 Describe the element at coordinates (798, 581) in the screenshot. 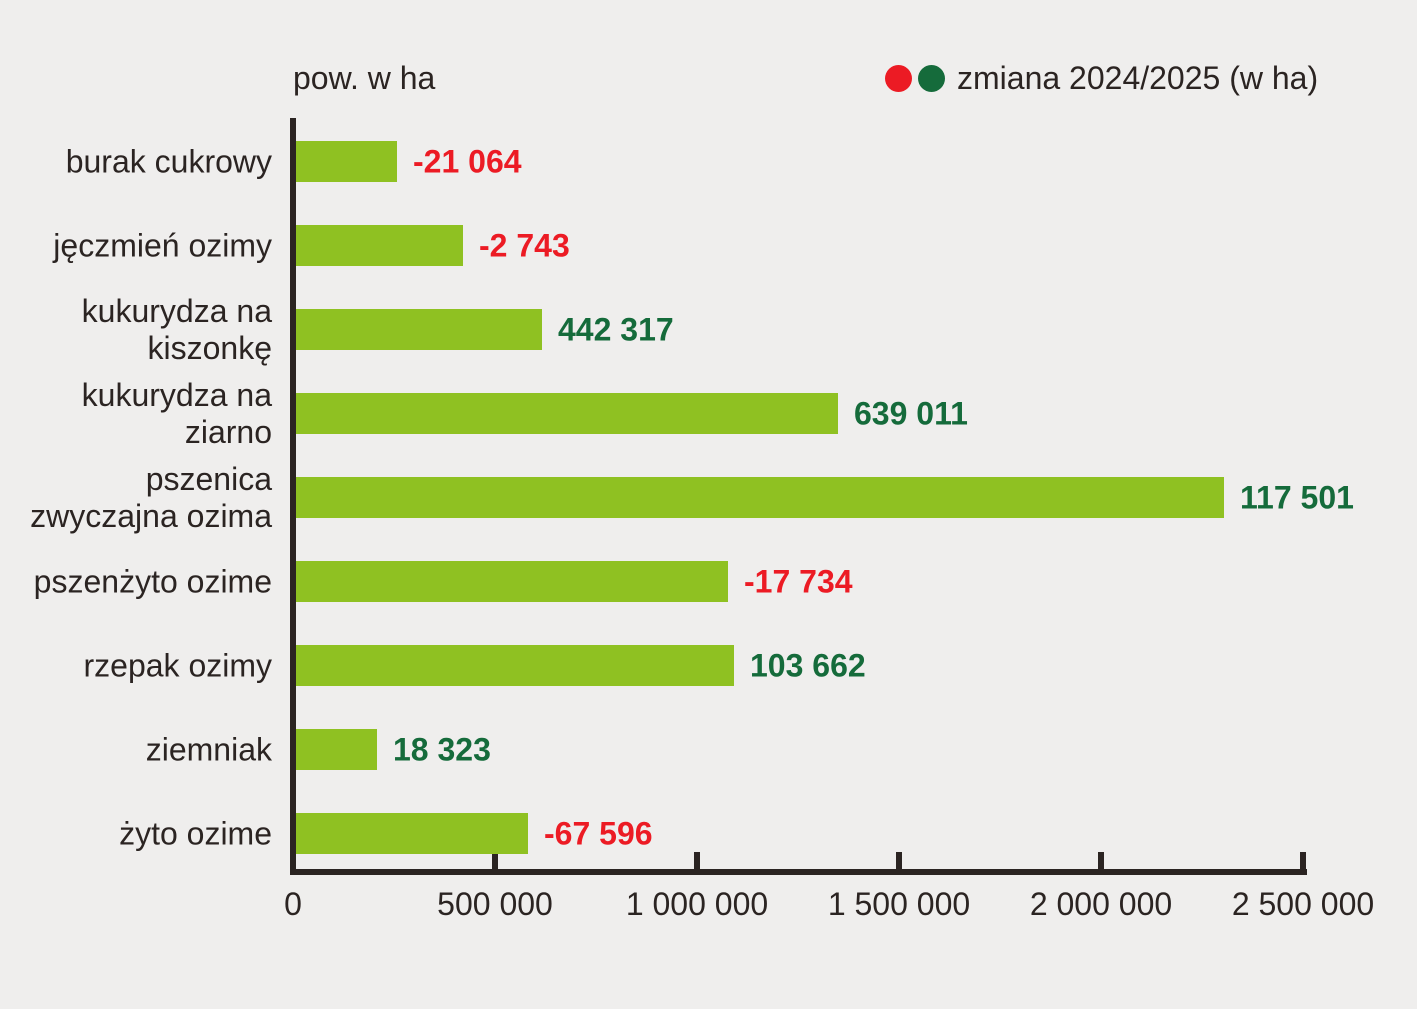

I see `change-value-label: -17 734` at that location.